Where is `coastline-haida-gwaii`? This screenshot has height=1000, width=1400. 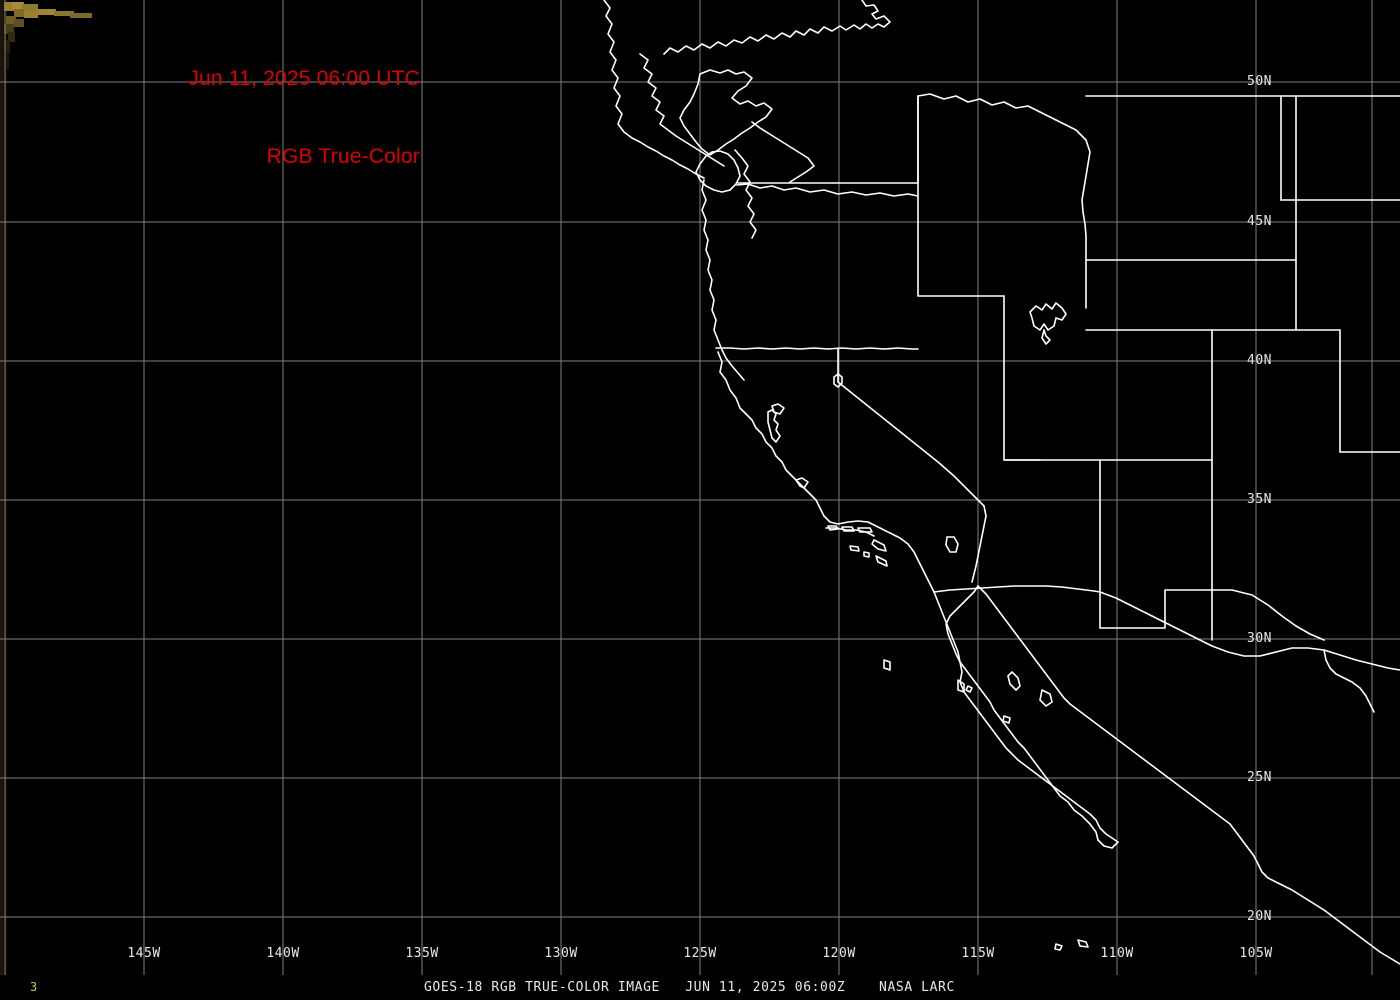 coastline-haida-gwaii is located at coordinates (654, 89).